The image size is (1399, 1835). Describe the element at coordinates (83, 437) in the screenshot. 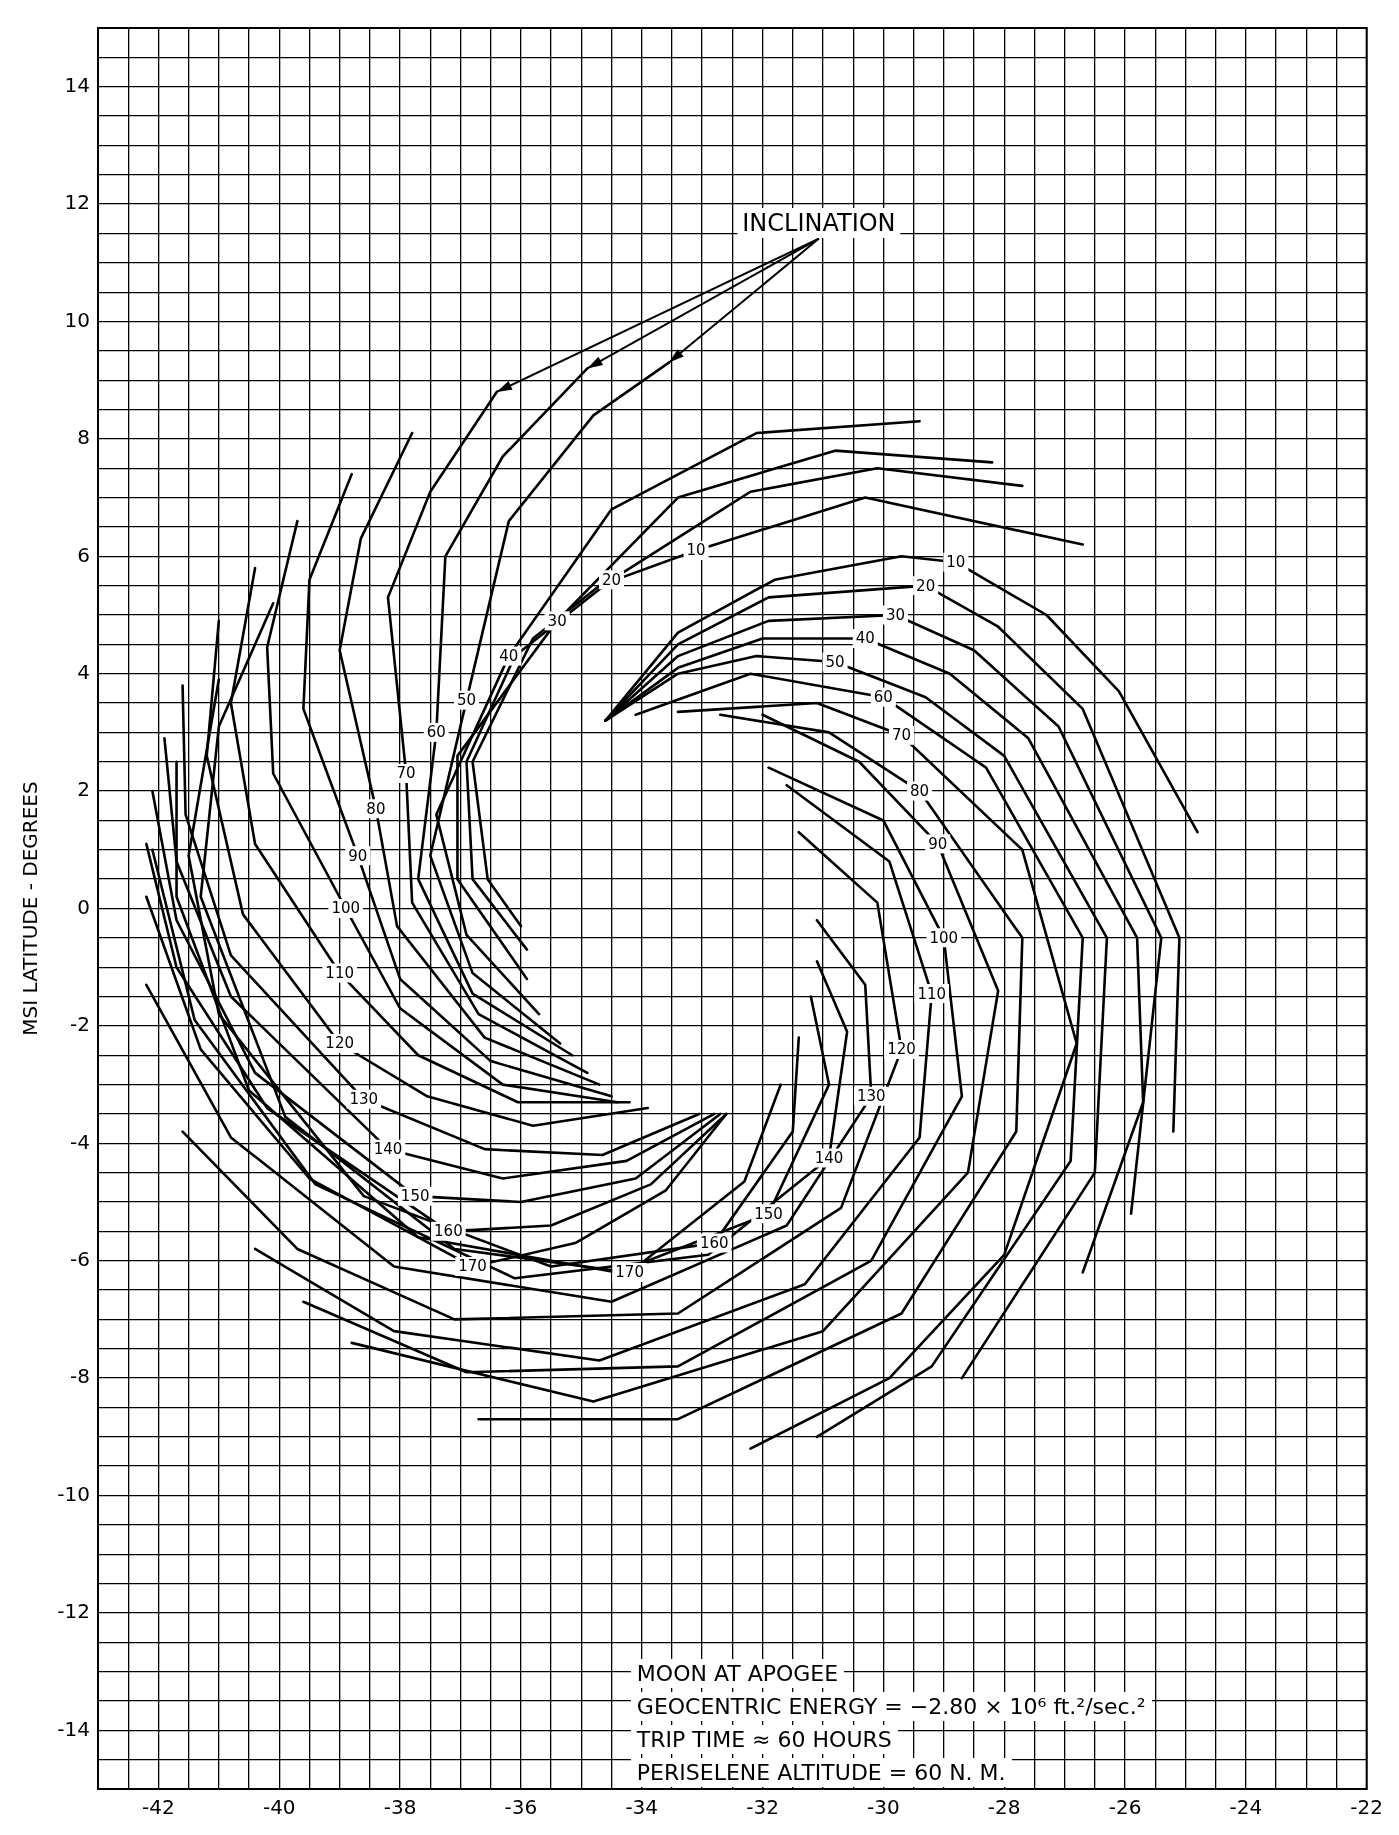

I see `y-tick-label: 8` at that location.